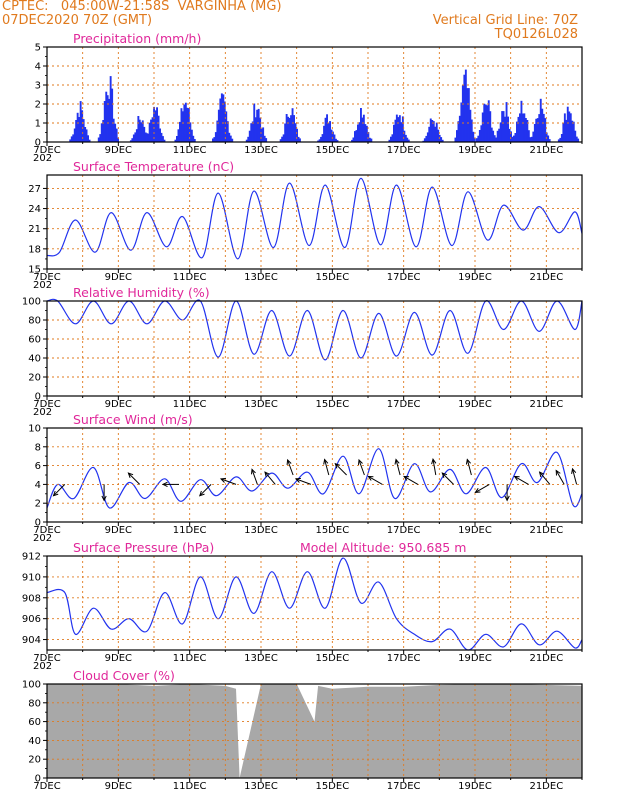 This screenshot has width=618, height=800. Describe the element at coordinates (42, 538) in the screenshot. I see `x-year-stub: 202` at that location.